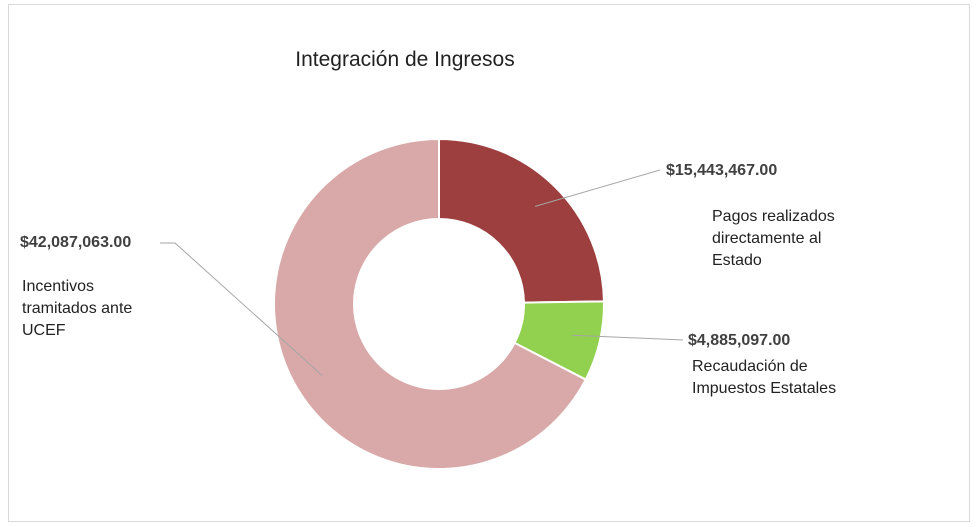  What do you see at coordinates (521, 220) in the screenshot?
I see `donut-slice` at bounding box center [521, 220].